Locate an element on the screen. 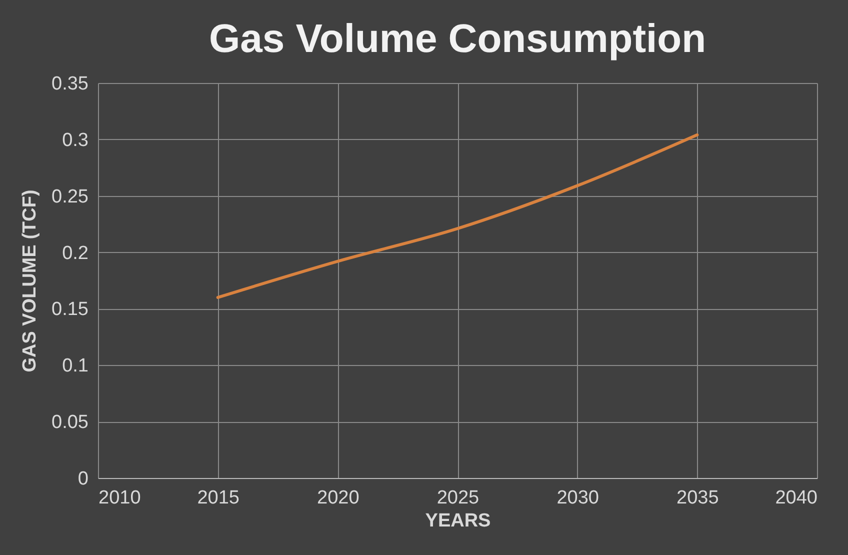  y-tick-label: 0.15 is located at coordinates (70, 309).